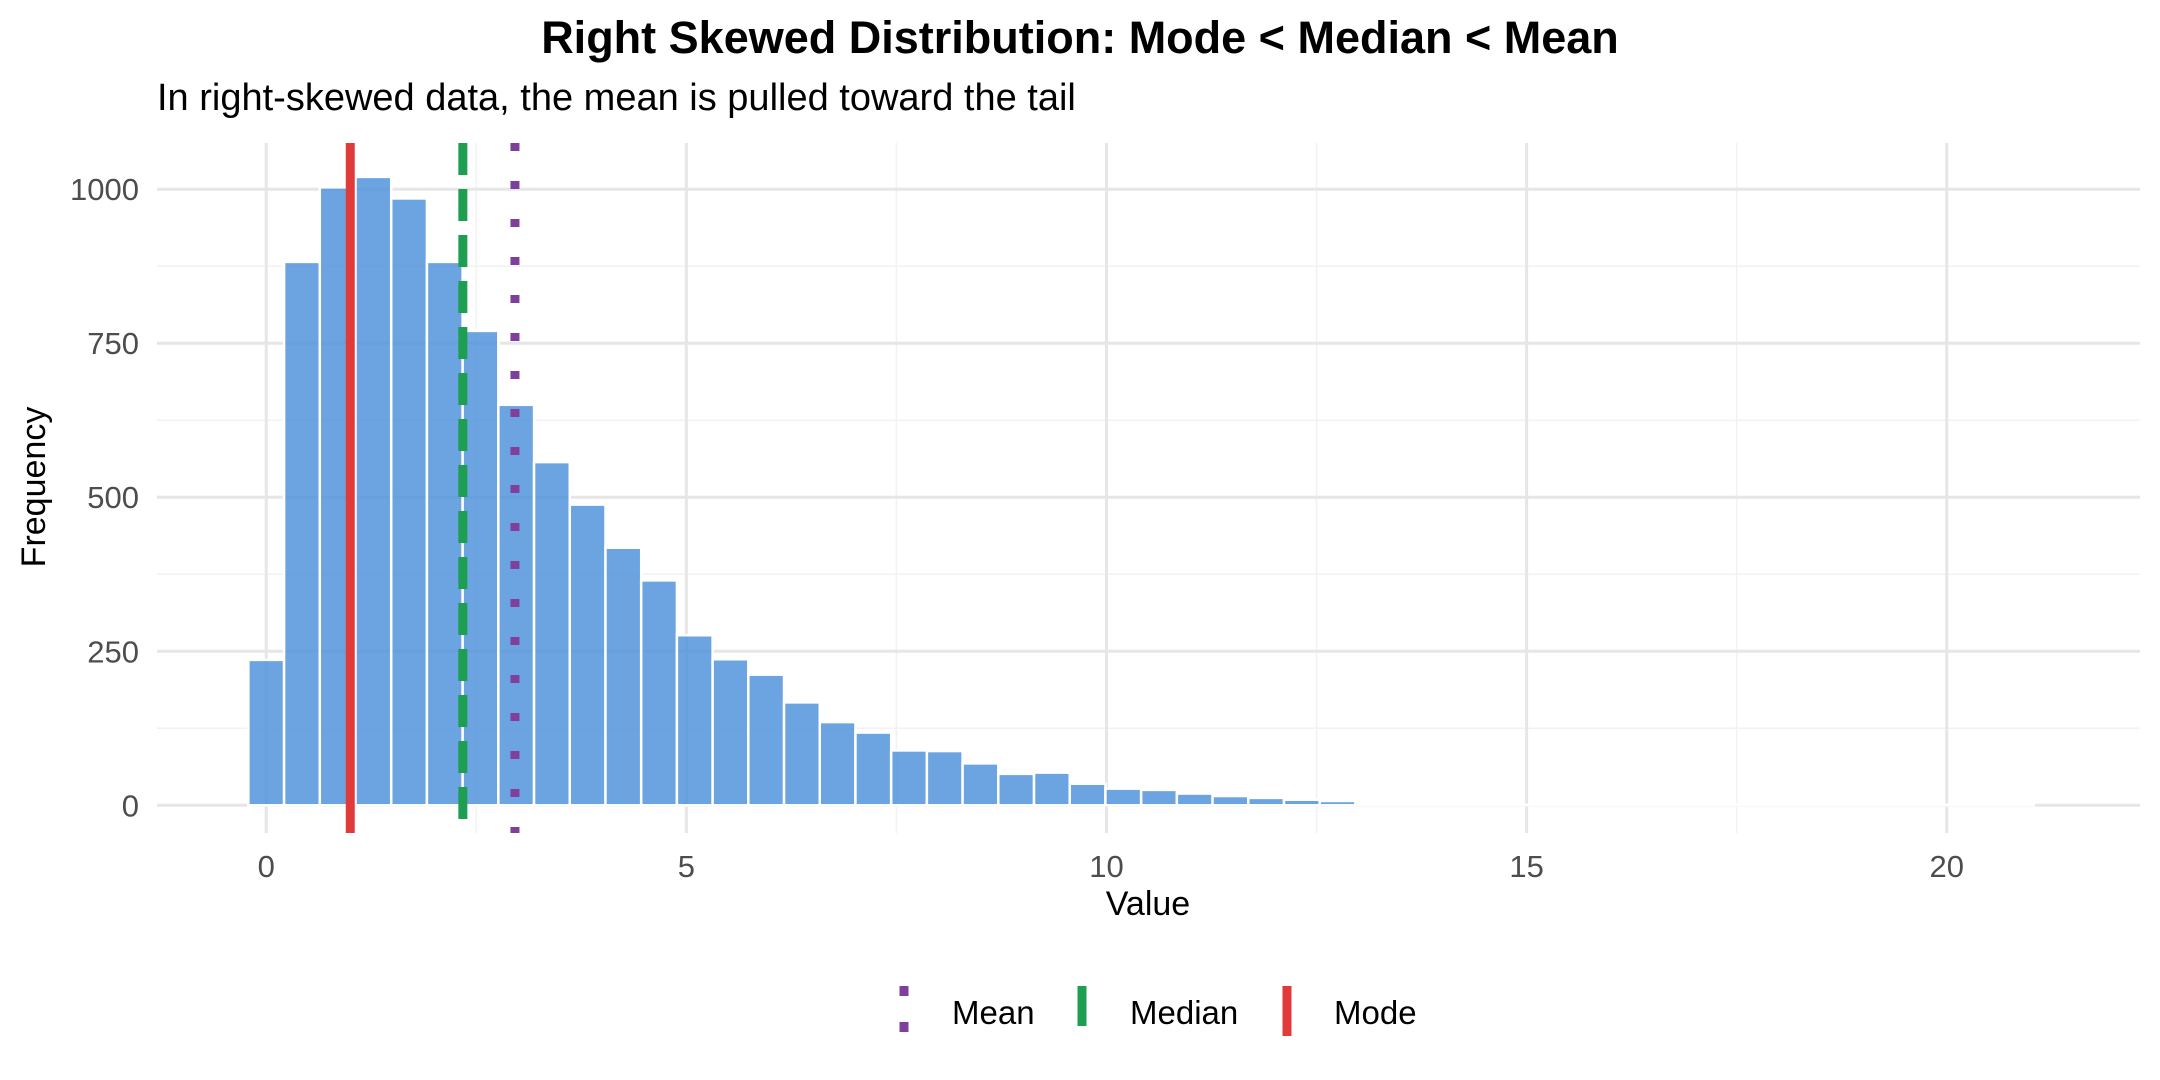 This screenshot has width=2160, height=1080. What do you see at coordinates (113, 651) in the screenshot?
I see `y-tick-label: 250` at bounding box center [113, 651].